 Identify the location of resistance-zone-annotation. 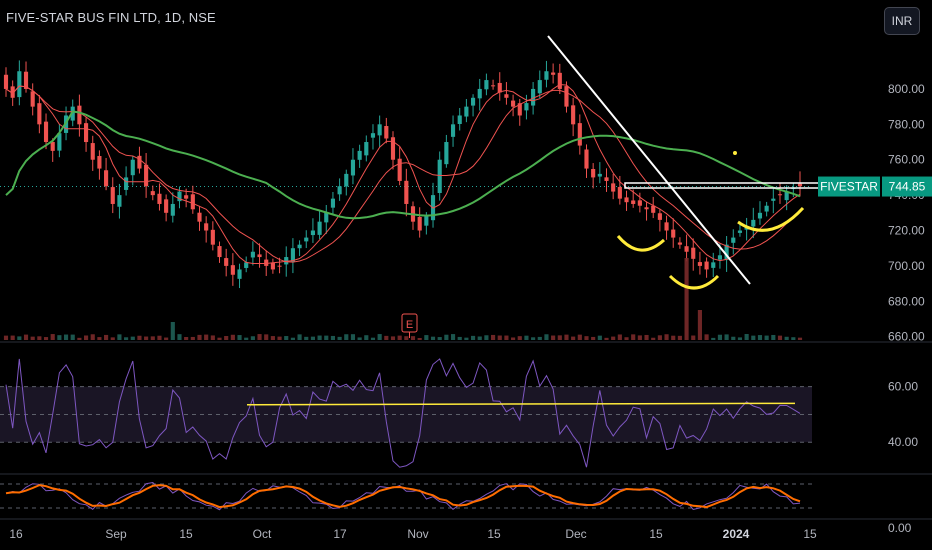
(730, 185).